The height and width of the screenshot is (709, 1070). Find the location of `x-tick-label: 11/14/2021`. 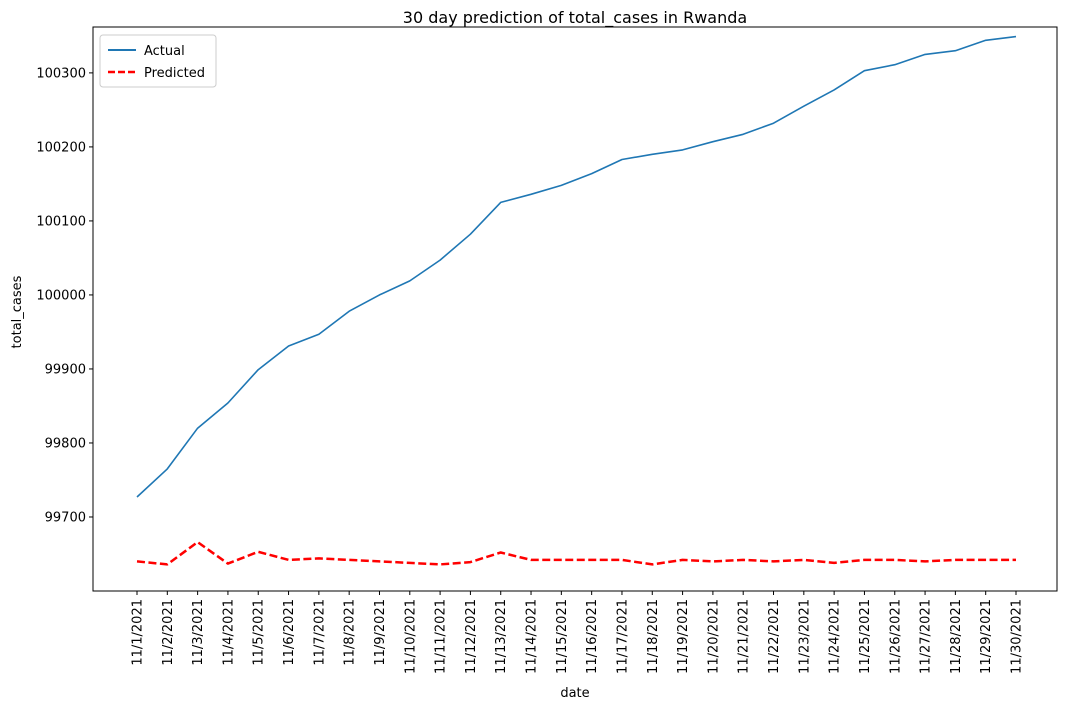

x-tick-label: 11/14/2021 is located at coordinates (532, 636).